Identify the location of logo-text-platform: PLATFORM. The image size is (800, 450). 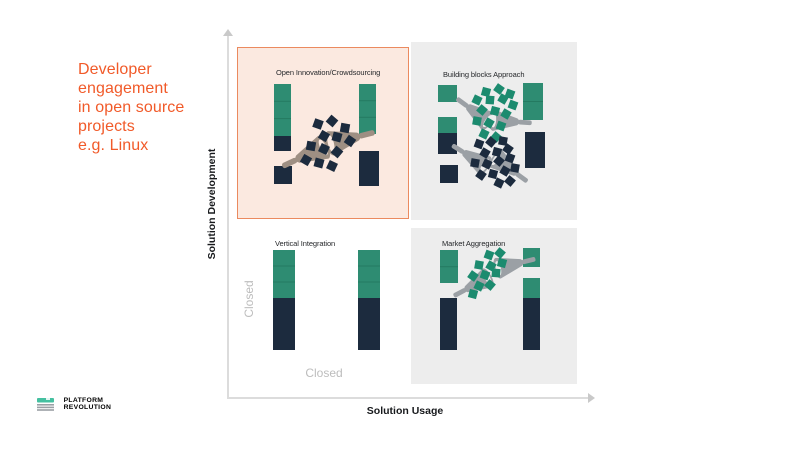
(83, 400).